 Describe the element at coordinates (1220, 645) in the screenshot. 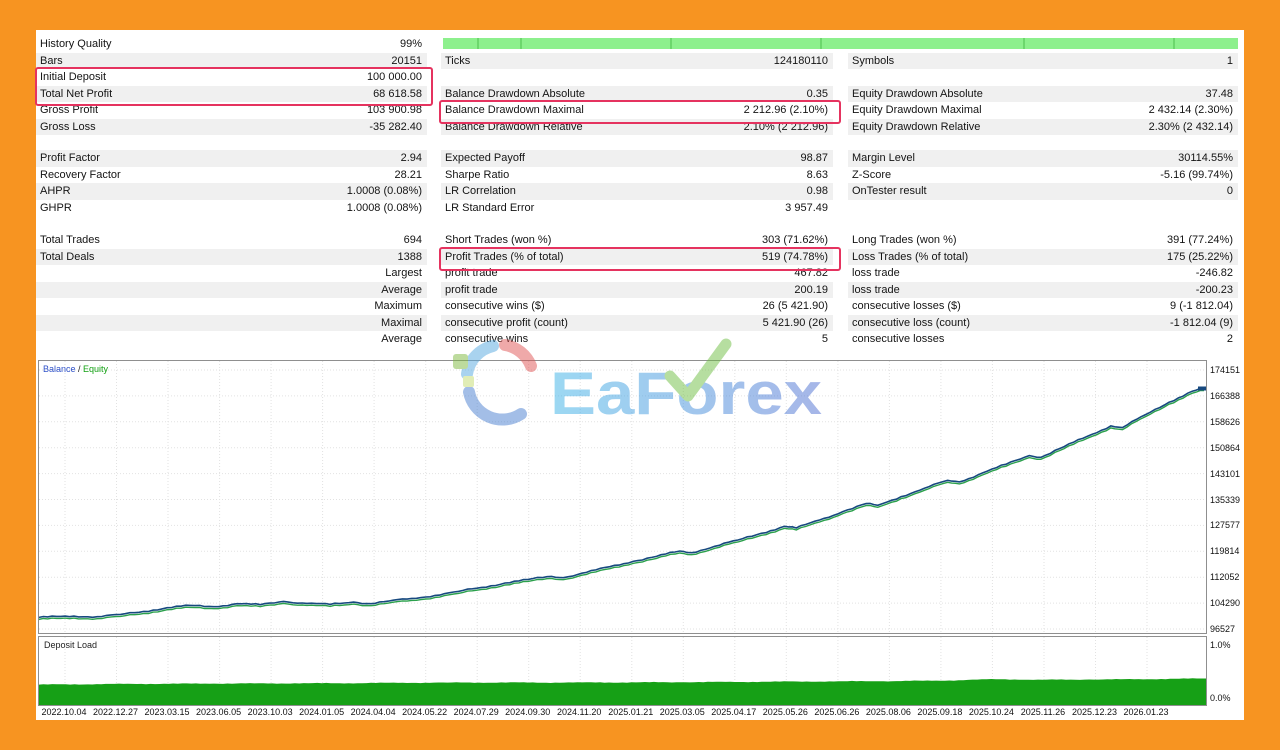

I see `deposit-load-max-label: 1.0%` at that location.